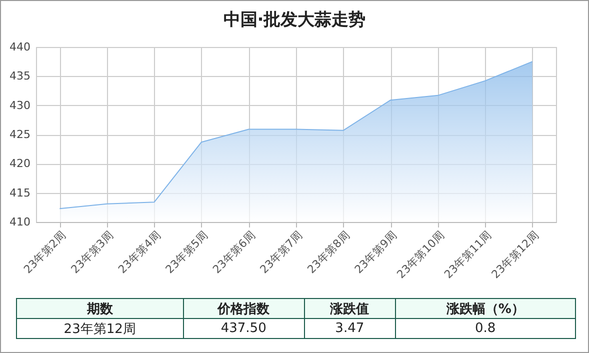 Image resolution: width=589 pixels, height=353 pixels. Describe the element at coordinates (350, 308) in the screenshot. I see `text: 涨跌值` at that location.